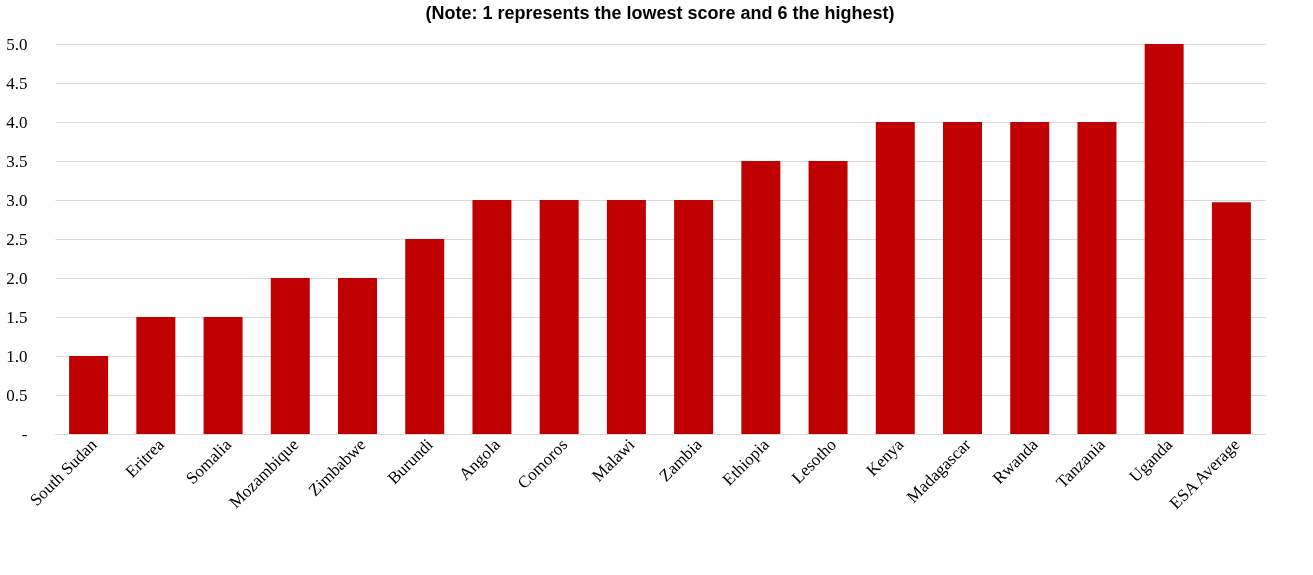 This screenshot has height=575, width=1313. What do you see at coordinates (17, 44) in the screenshot?
I see `y-tick-label: 5.0` at bounding box center [17, 44].